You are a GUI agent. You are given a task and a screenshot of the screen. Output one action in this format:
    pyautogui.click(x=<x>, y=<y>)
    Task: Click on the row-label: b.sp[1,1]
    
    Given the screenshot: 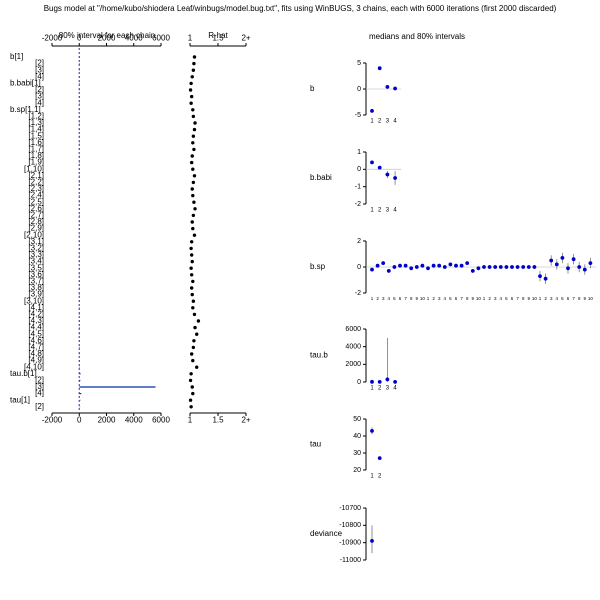 What is the action you would take?
    pyautogui.click(x=25, y=109)
    